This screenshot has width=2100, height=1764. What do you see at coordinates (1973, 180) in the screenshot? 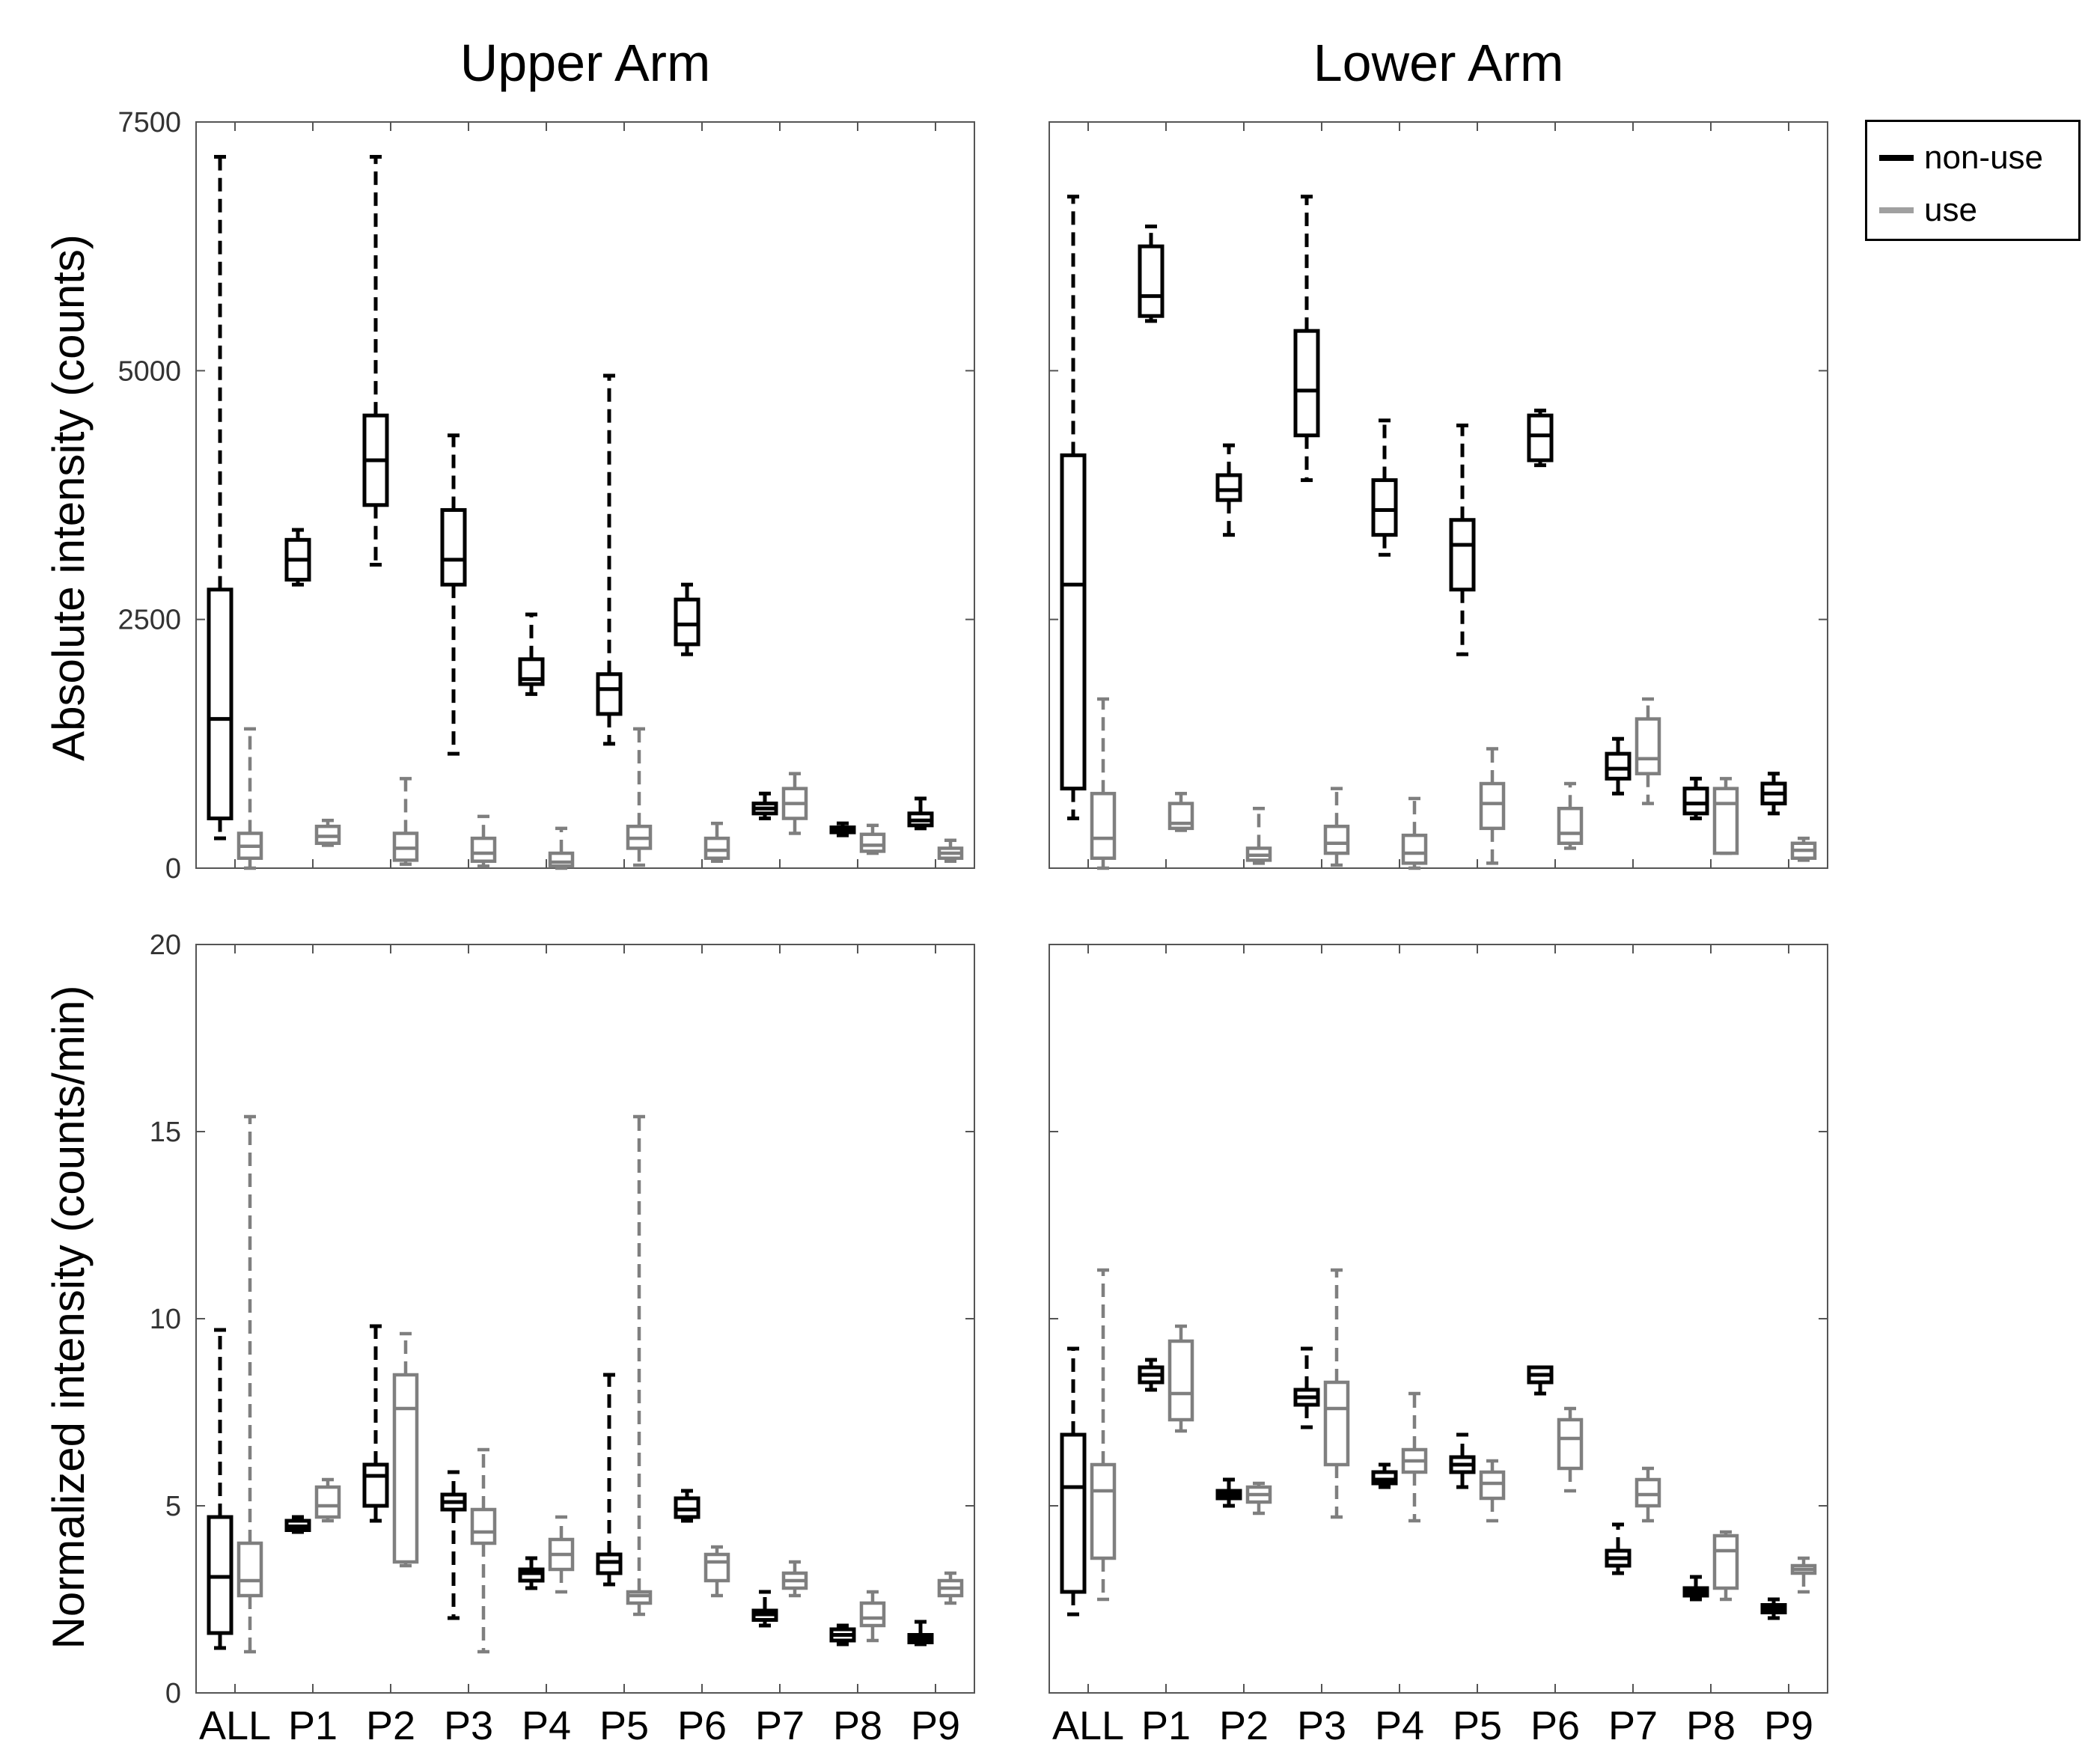
I see `legend: non-use use` at bounding box center [1973, 180].